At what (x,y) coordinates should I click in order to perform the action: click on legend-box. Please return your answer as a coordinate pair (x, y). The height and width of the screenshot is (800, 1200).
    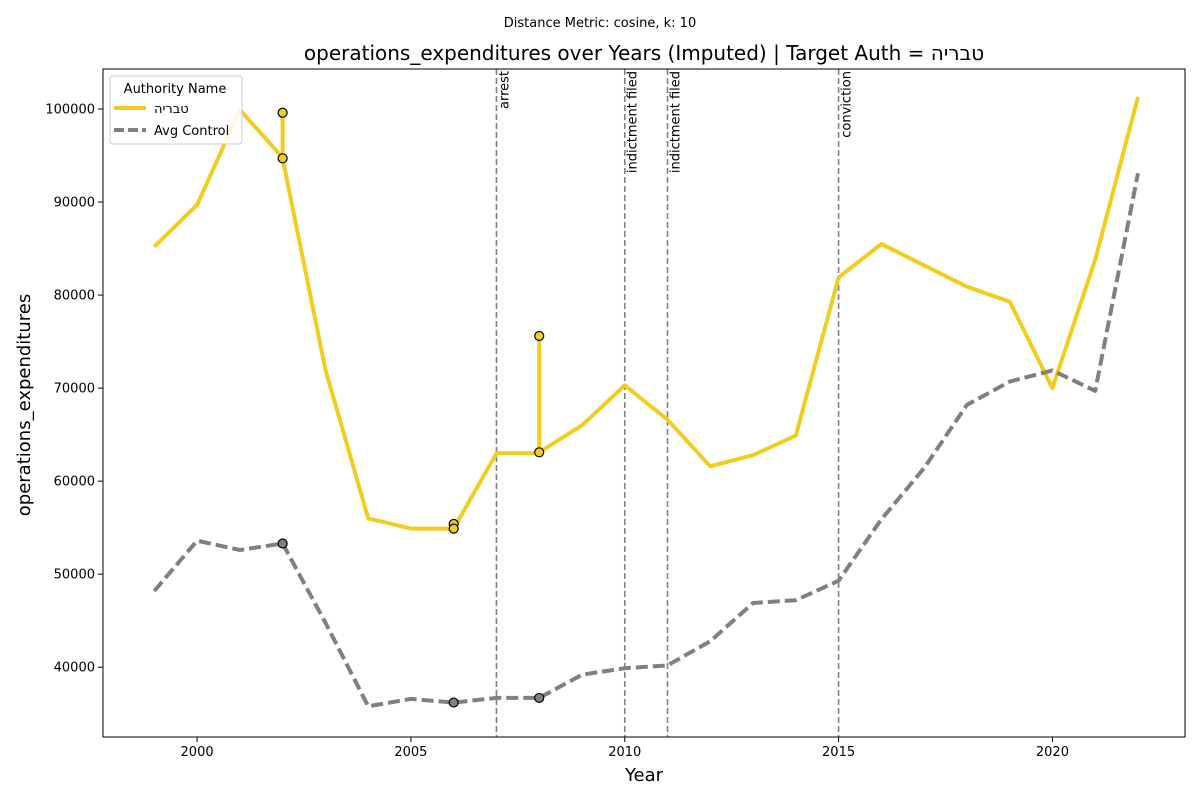
    Looking at the image, I should click on (176, 110).